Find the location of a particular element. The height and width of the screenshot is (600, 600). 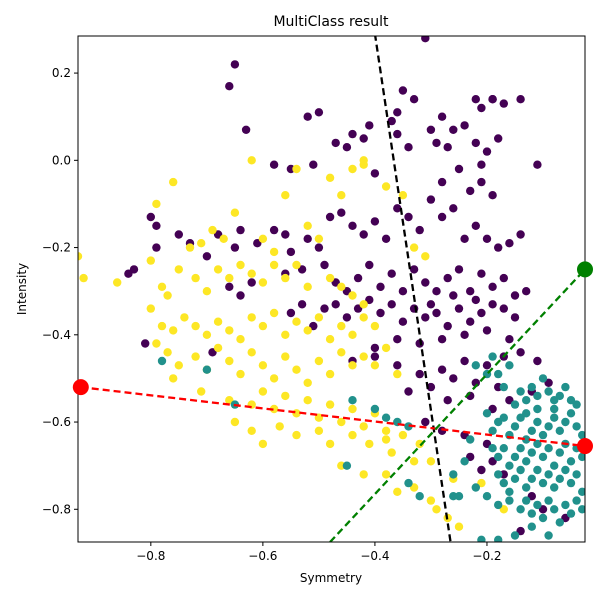

x-axis-label: Symmetry is located at coordinates (331, 578).